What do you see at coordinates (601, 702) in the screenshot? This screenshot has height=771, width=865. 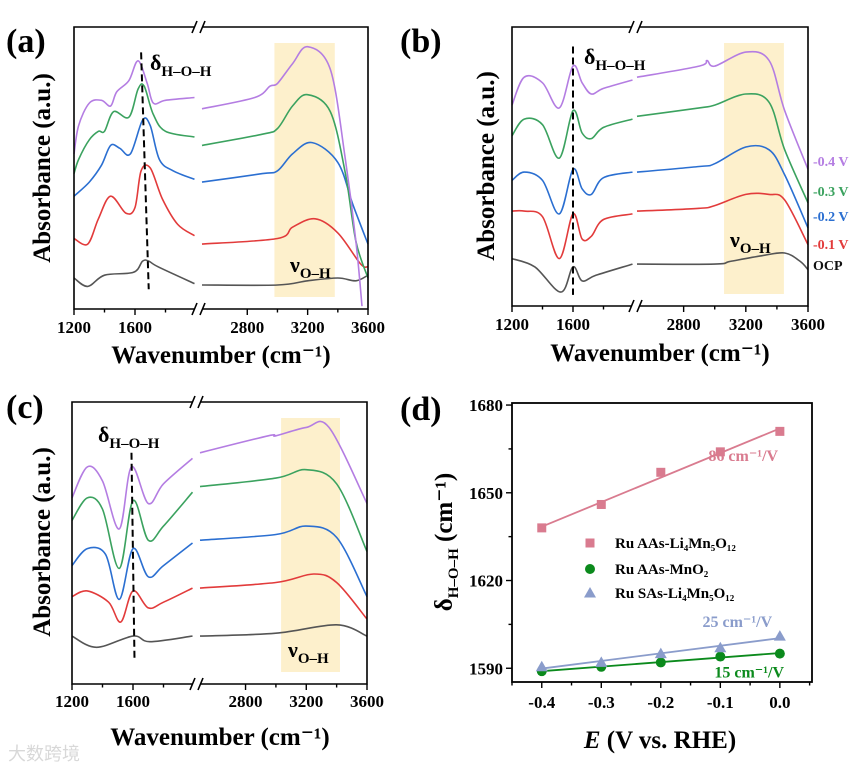 I see `x-tick-label: -0.3` at bounding box center [601, 702].